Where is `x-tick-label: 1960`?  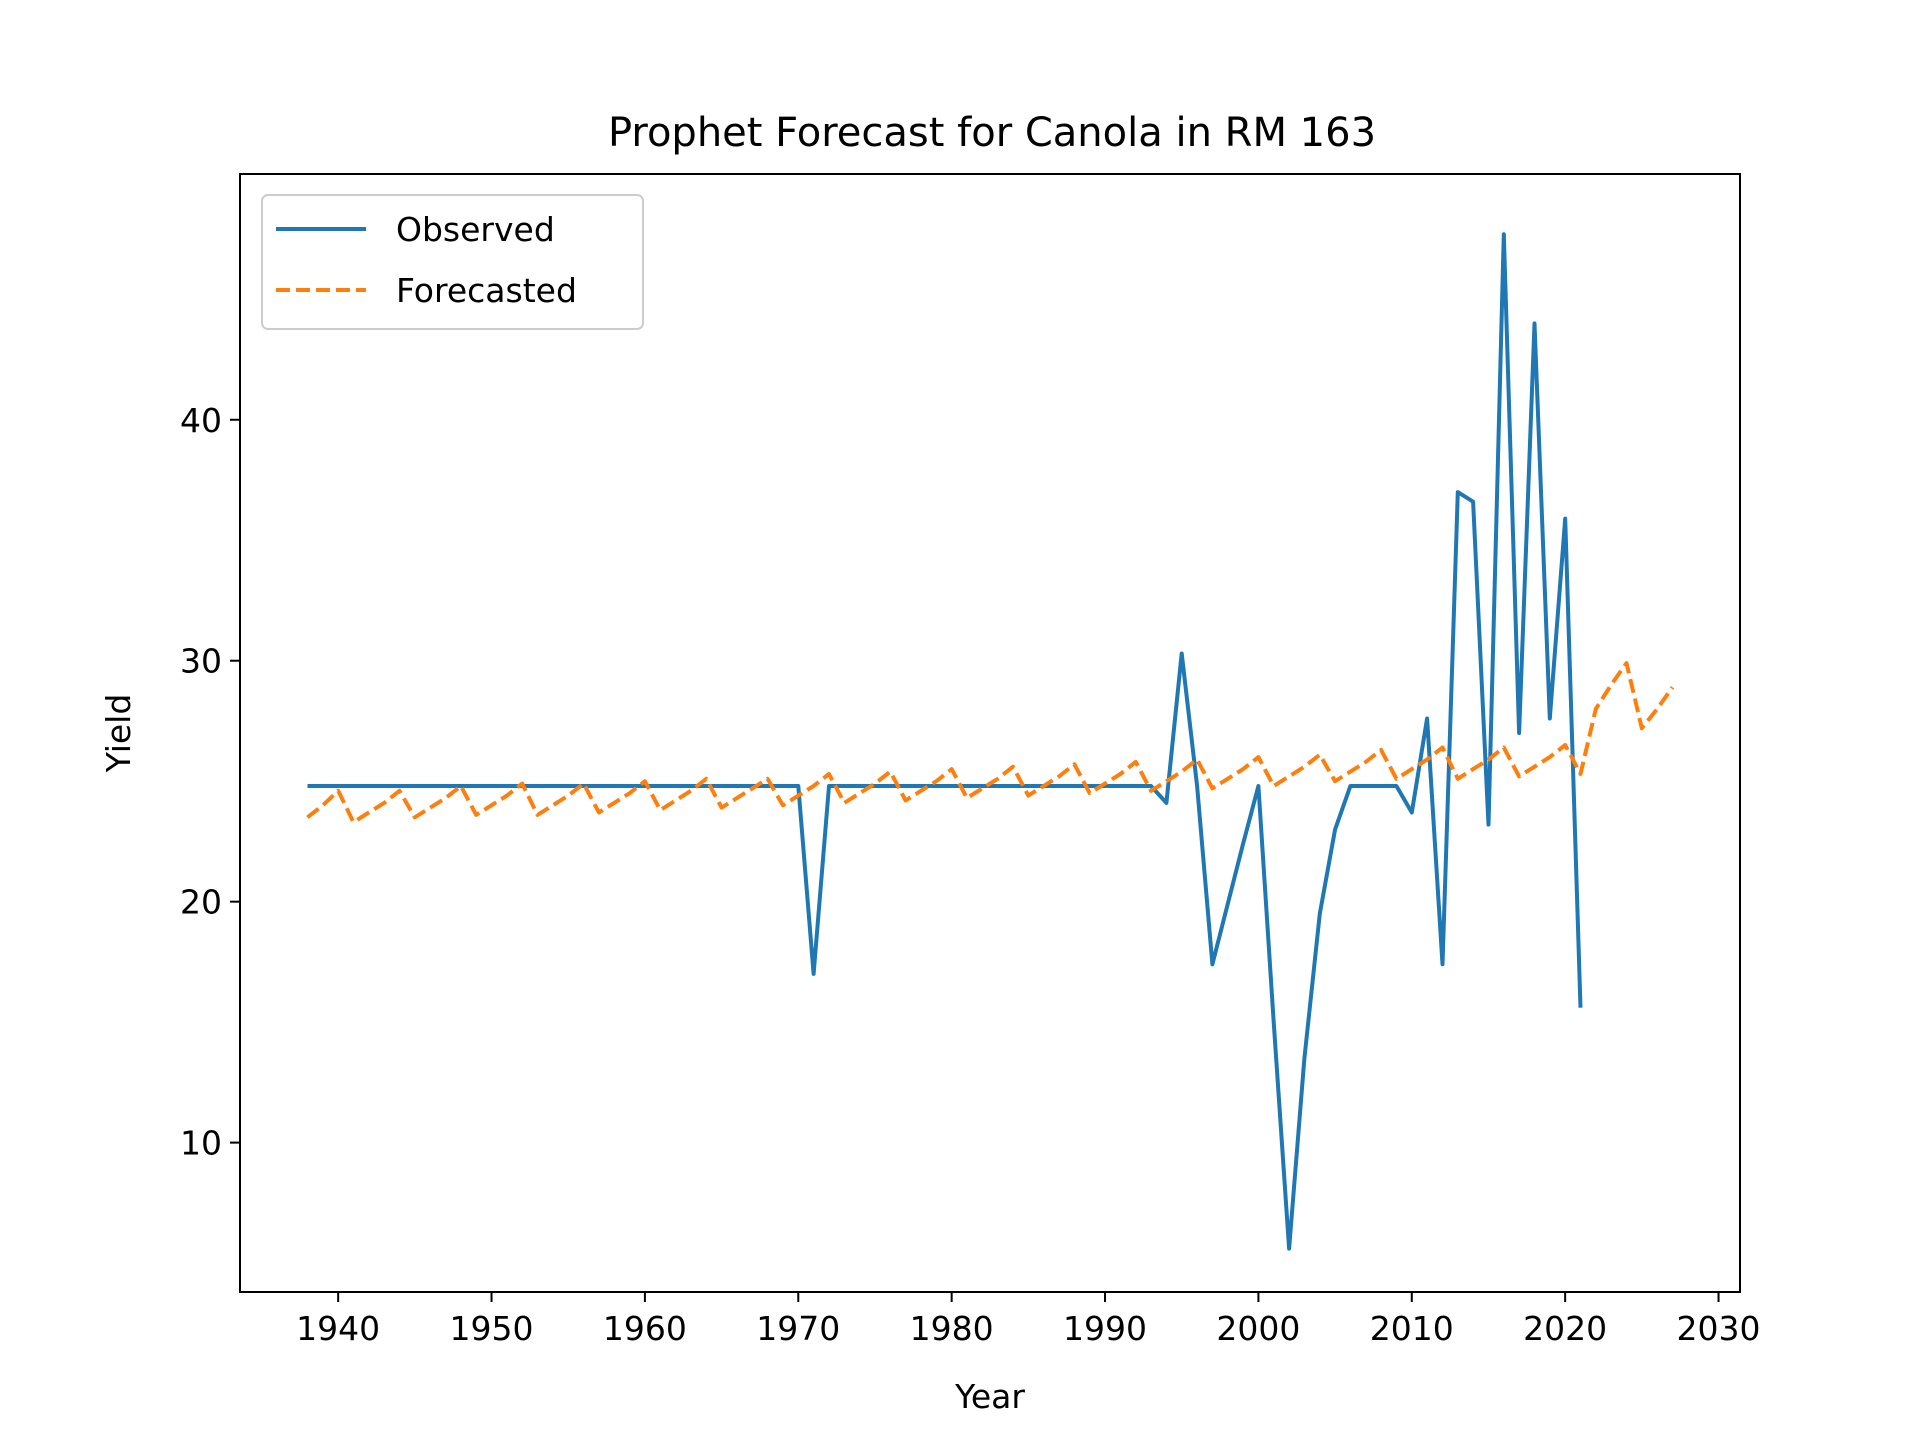 x-tick-label: 1960 is located at coordinates (645, 1328).